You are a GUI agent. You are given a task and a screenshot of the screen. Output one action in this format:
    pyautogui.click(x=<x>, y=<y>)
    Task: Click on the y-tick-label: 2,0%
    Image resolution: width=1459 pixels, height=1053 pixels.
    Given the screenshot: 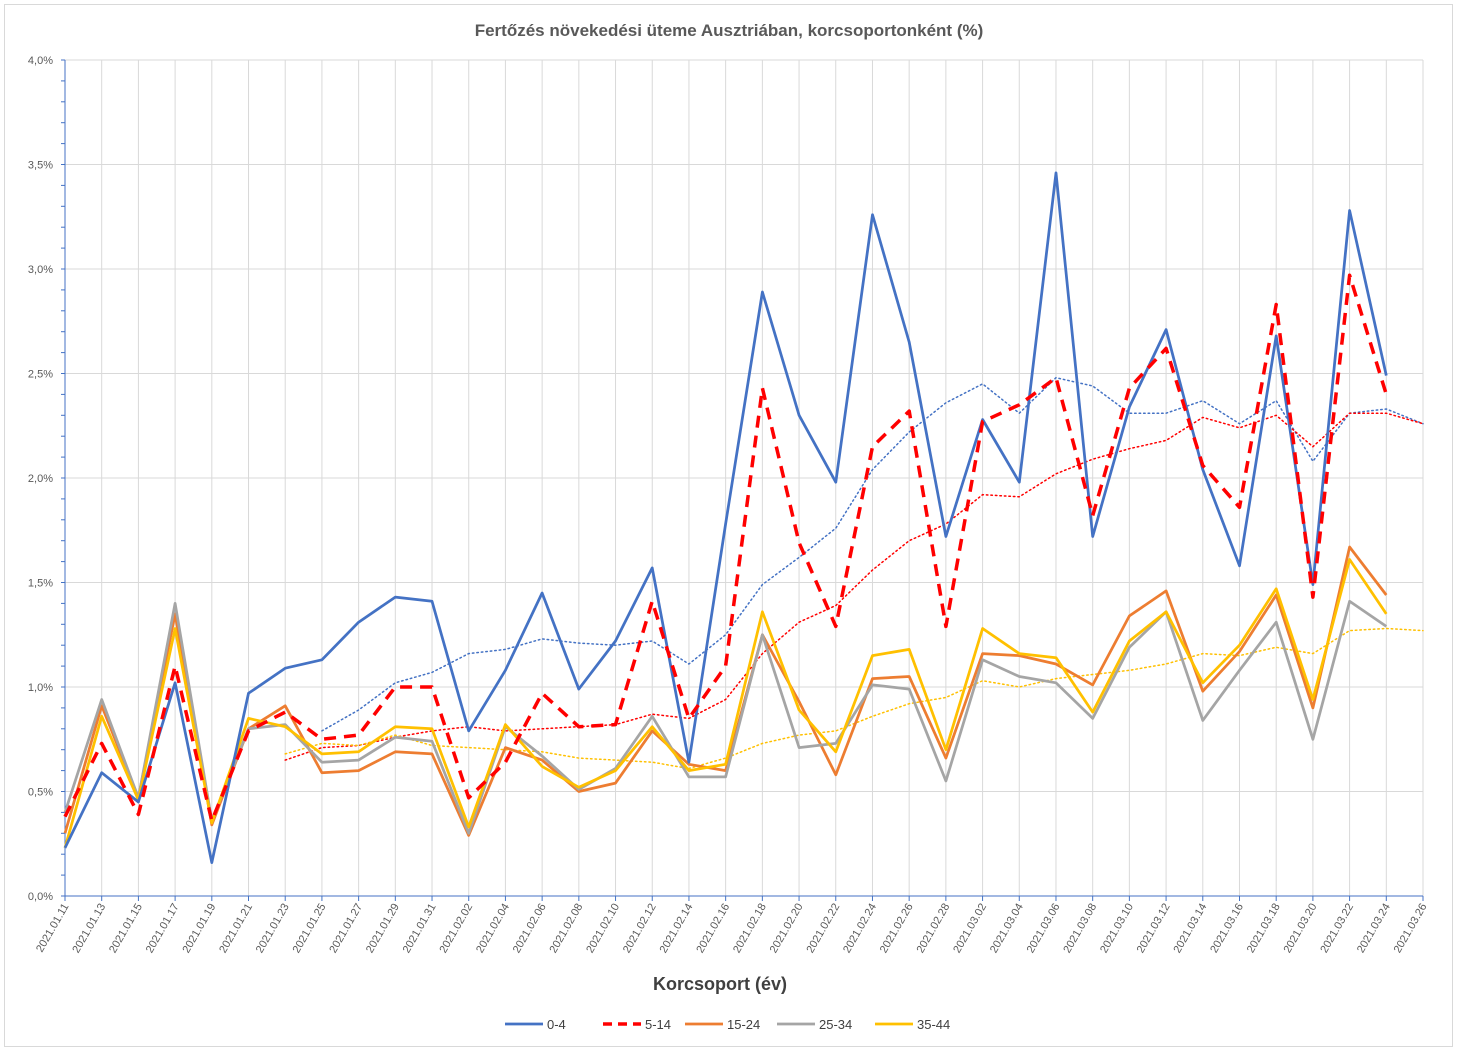 What is the action you would take?
    pyautogui.click(x=40, y=479)
    